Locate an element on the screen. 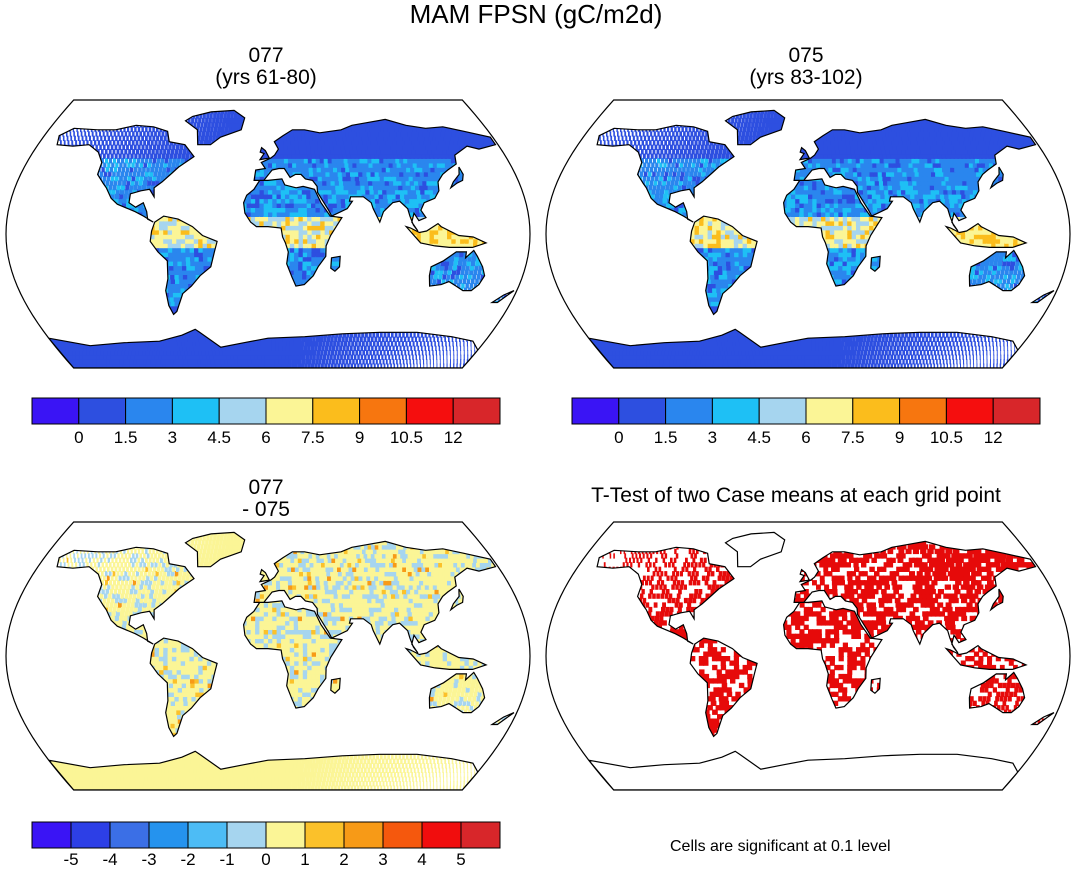 The width and height of the screenshot is (1072, 872). colorbar-tick-label: 5 is located at coordinates (461, 859).